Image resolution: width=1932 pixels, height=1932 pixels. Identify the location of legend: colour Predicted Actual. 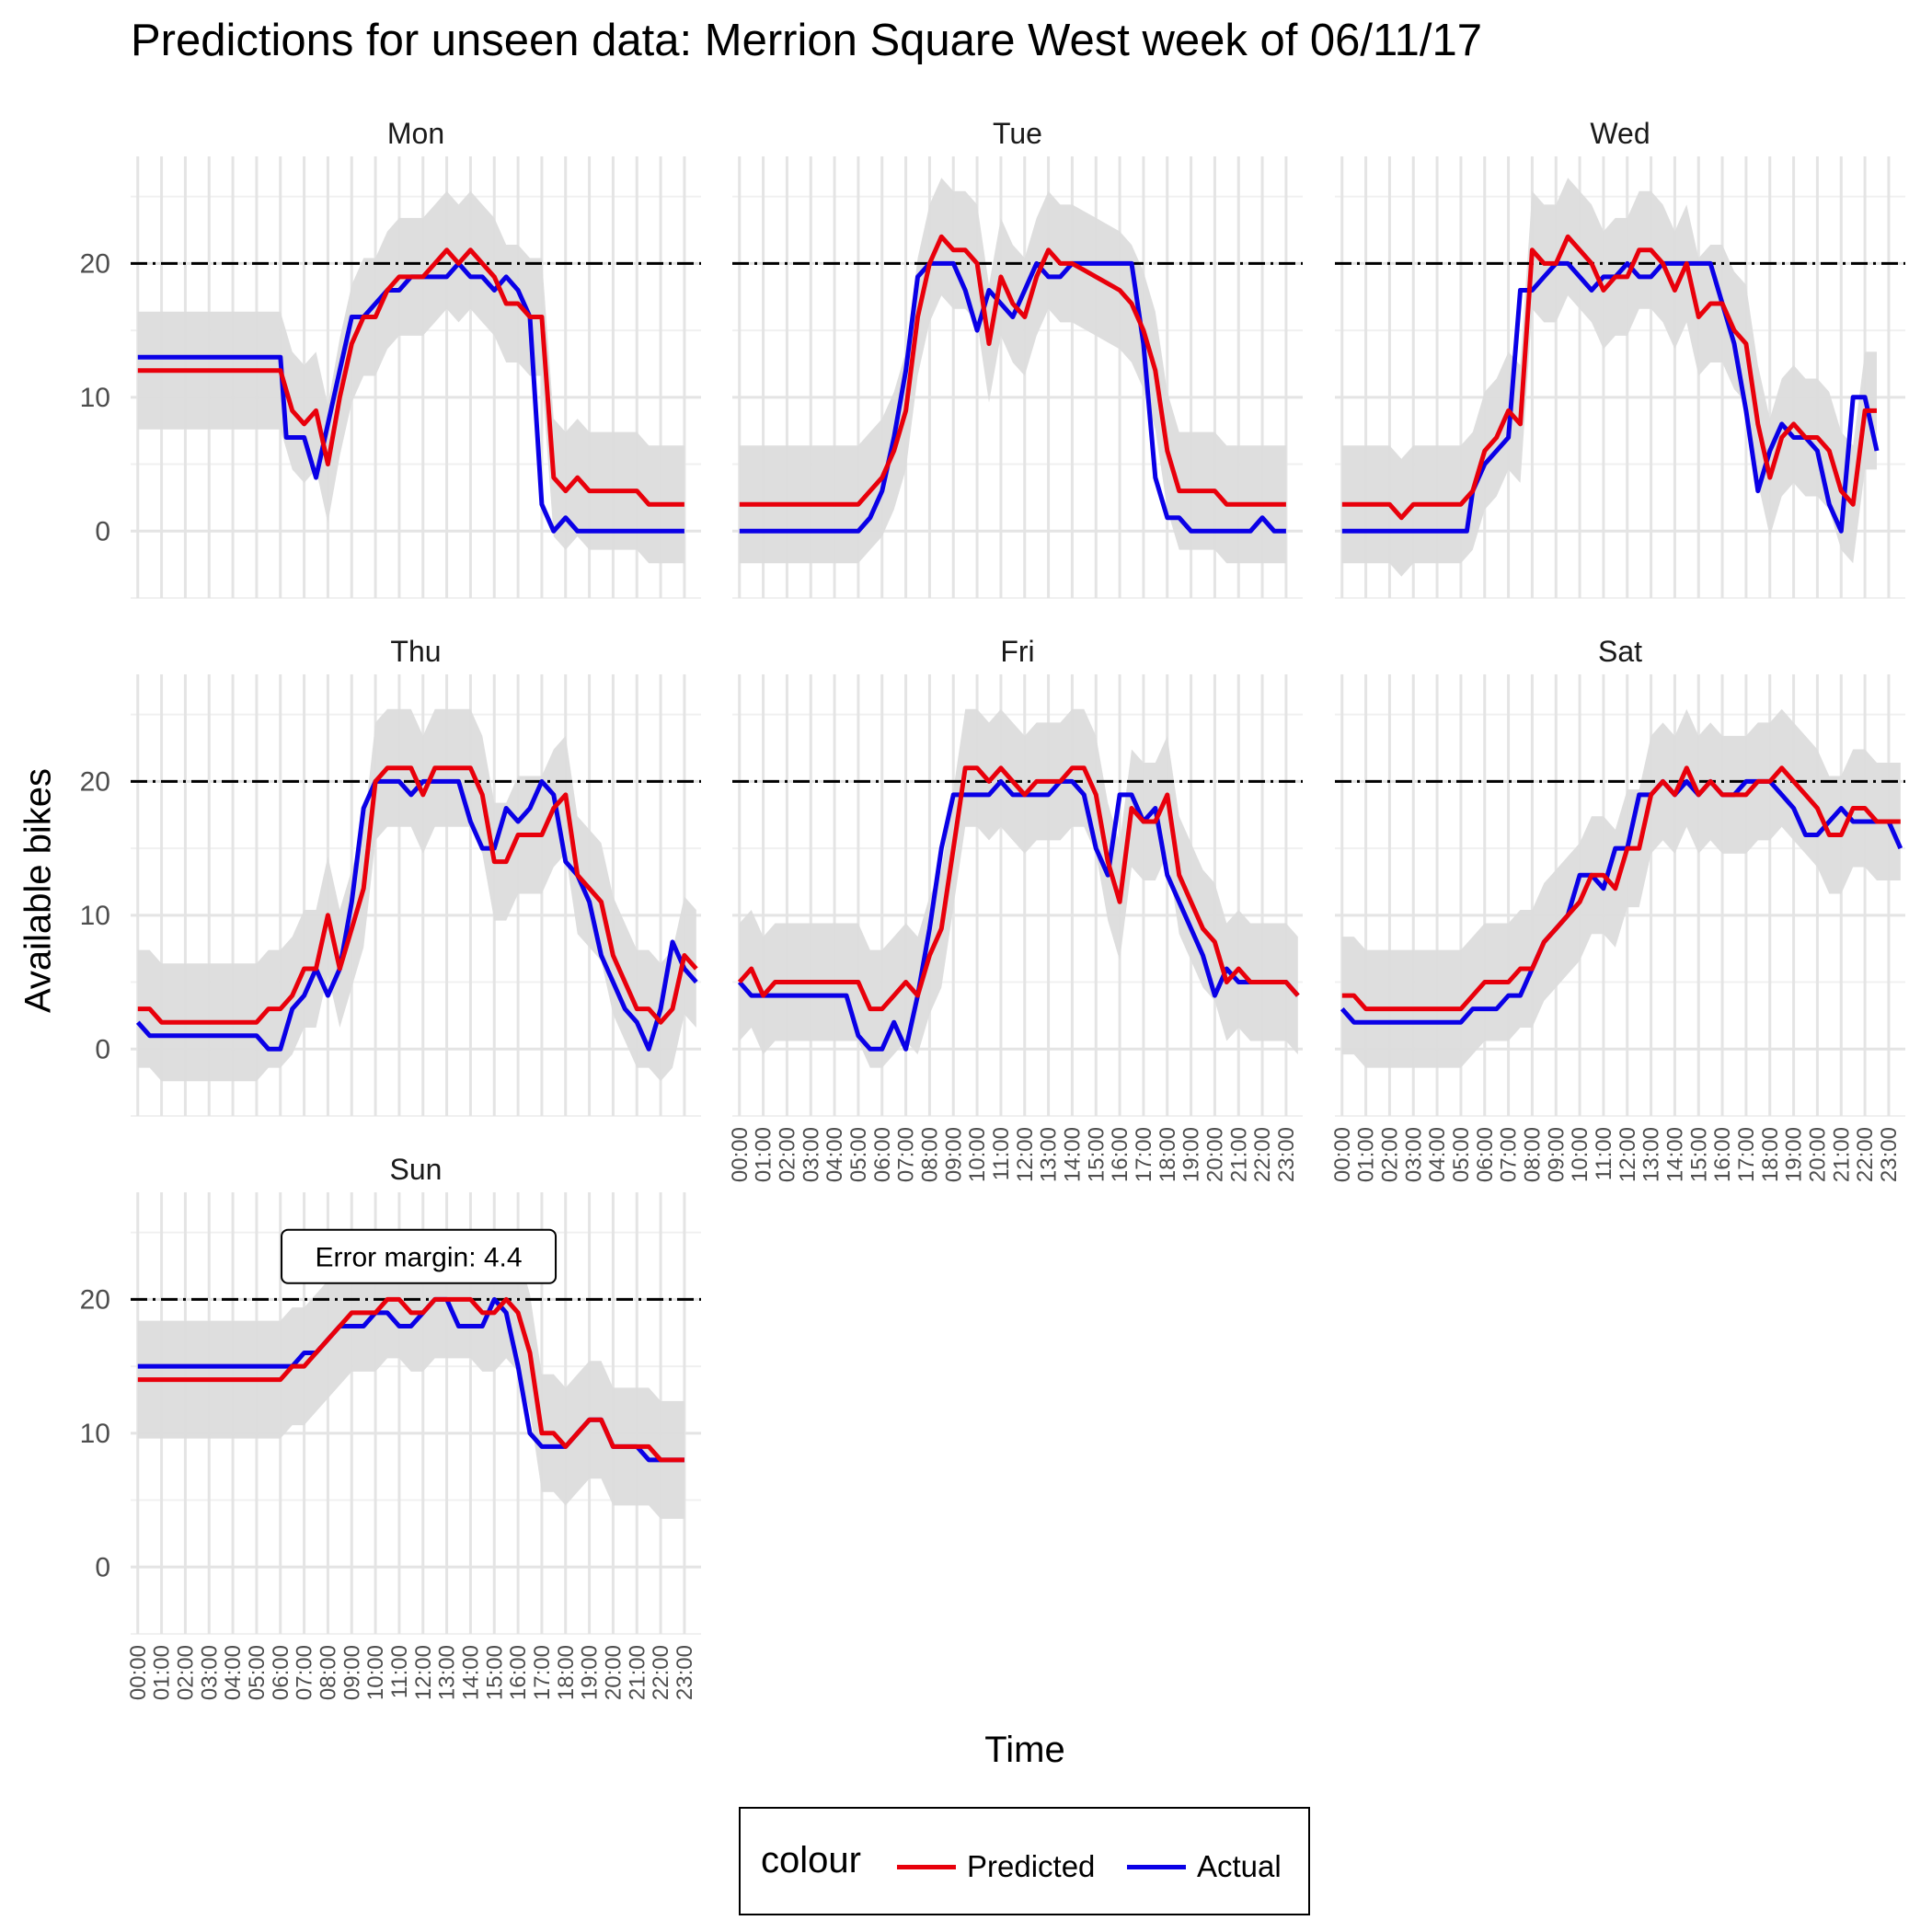
(1024, 1861).